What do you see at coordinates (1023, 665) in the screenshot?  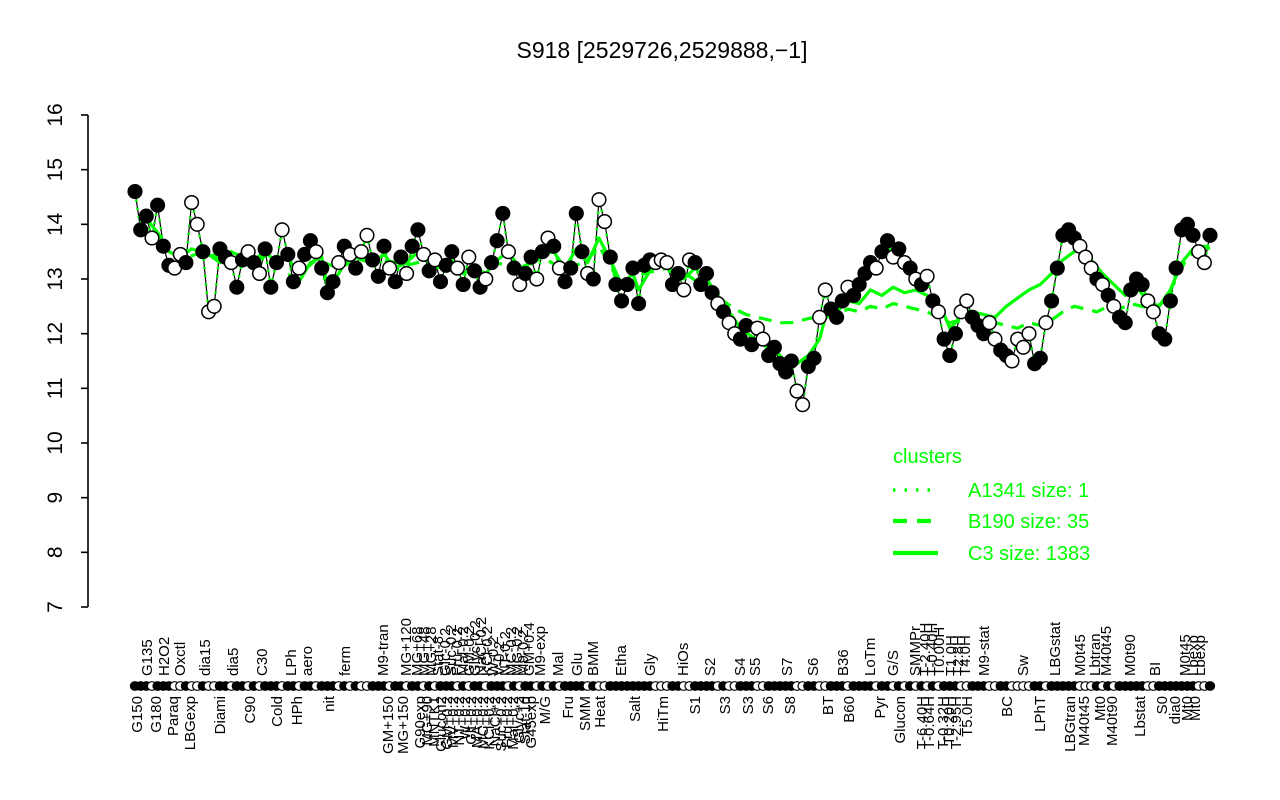 I see `x-axis-label: Sw` at bounding box center [1023, 665].